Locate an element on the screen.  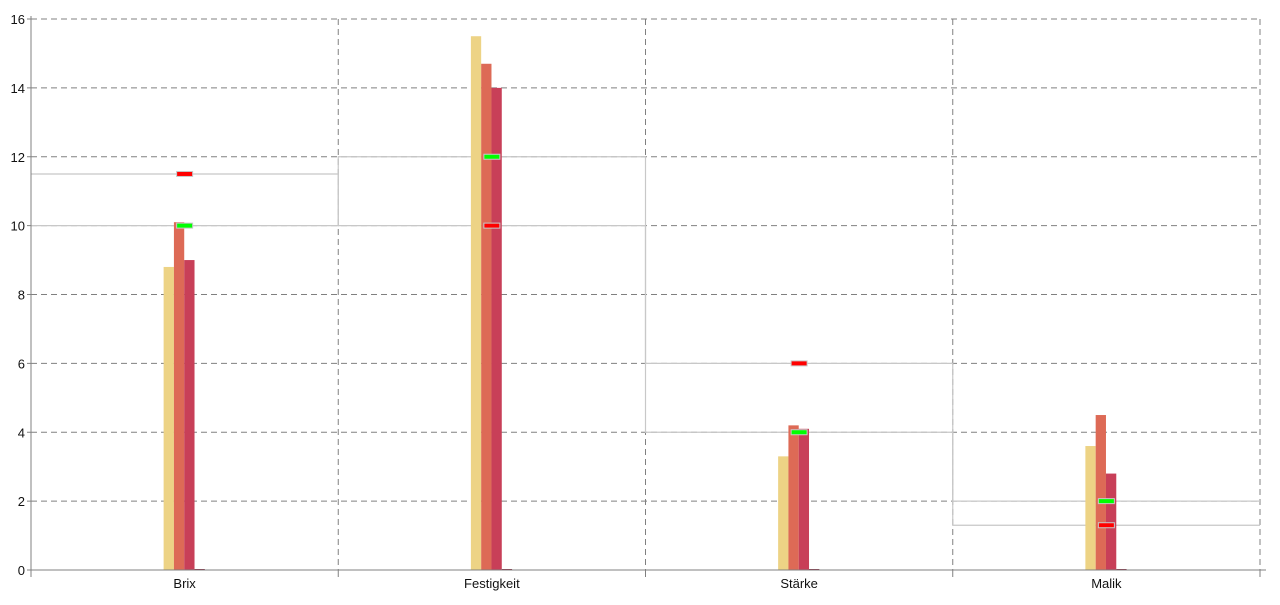
y-tick-label: 4 is located at coordinates (21, 432).